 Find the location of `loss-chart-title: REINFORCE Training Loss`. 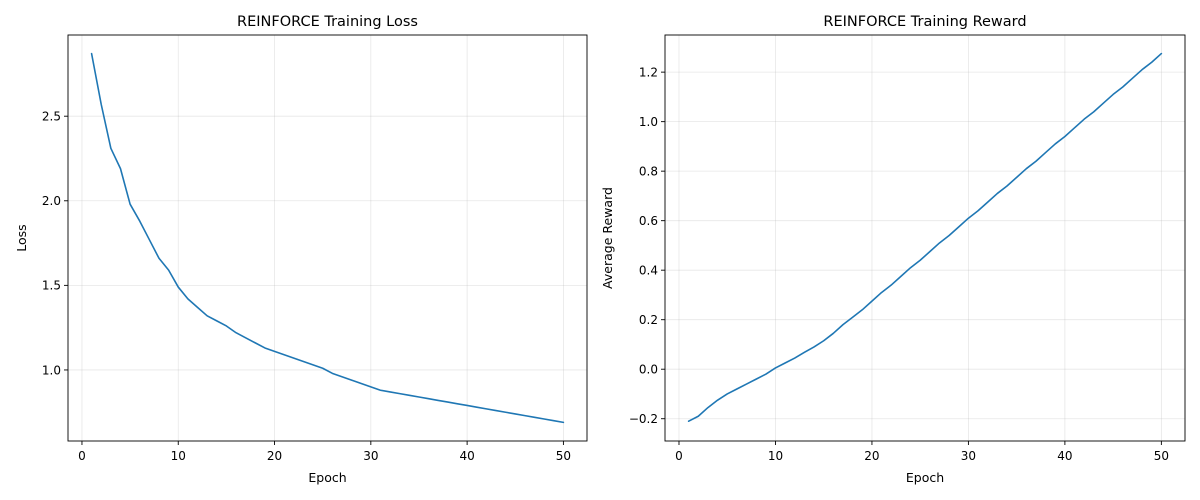

loss-chart-title: REINFORCE Training Loss is located at coordinates (327, 22).